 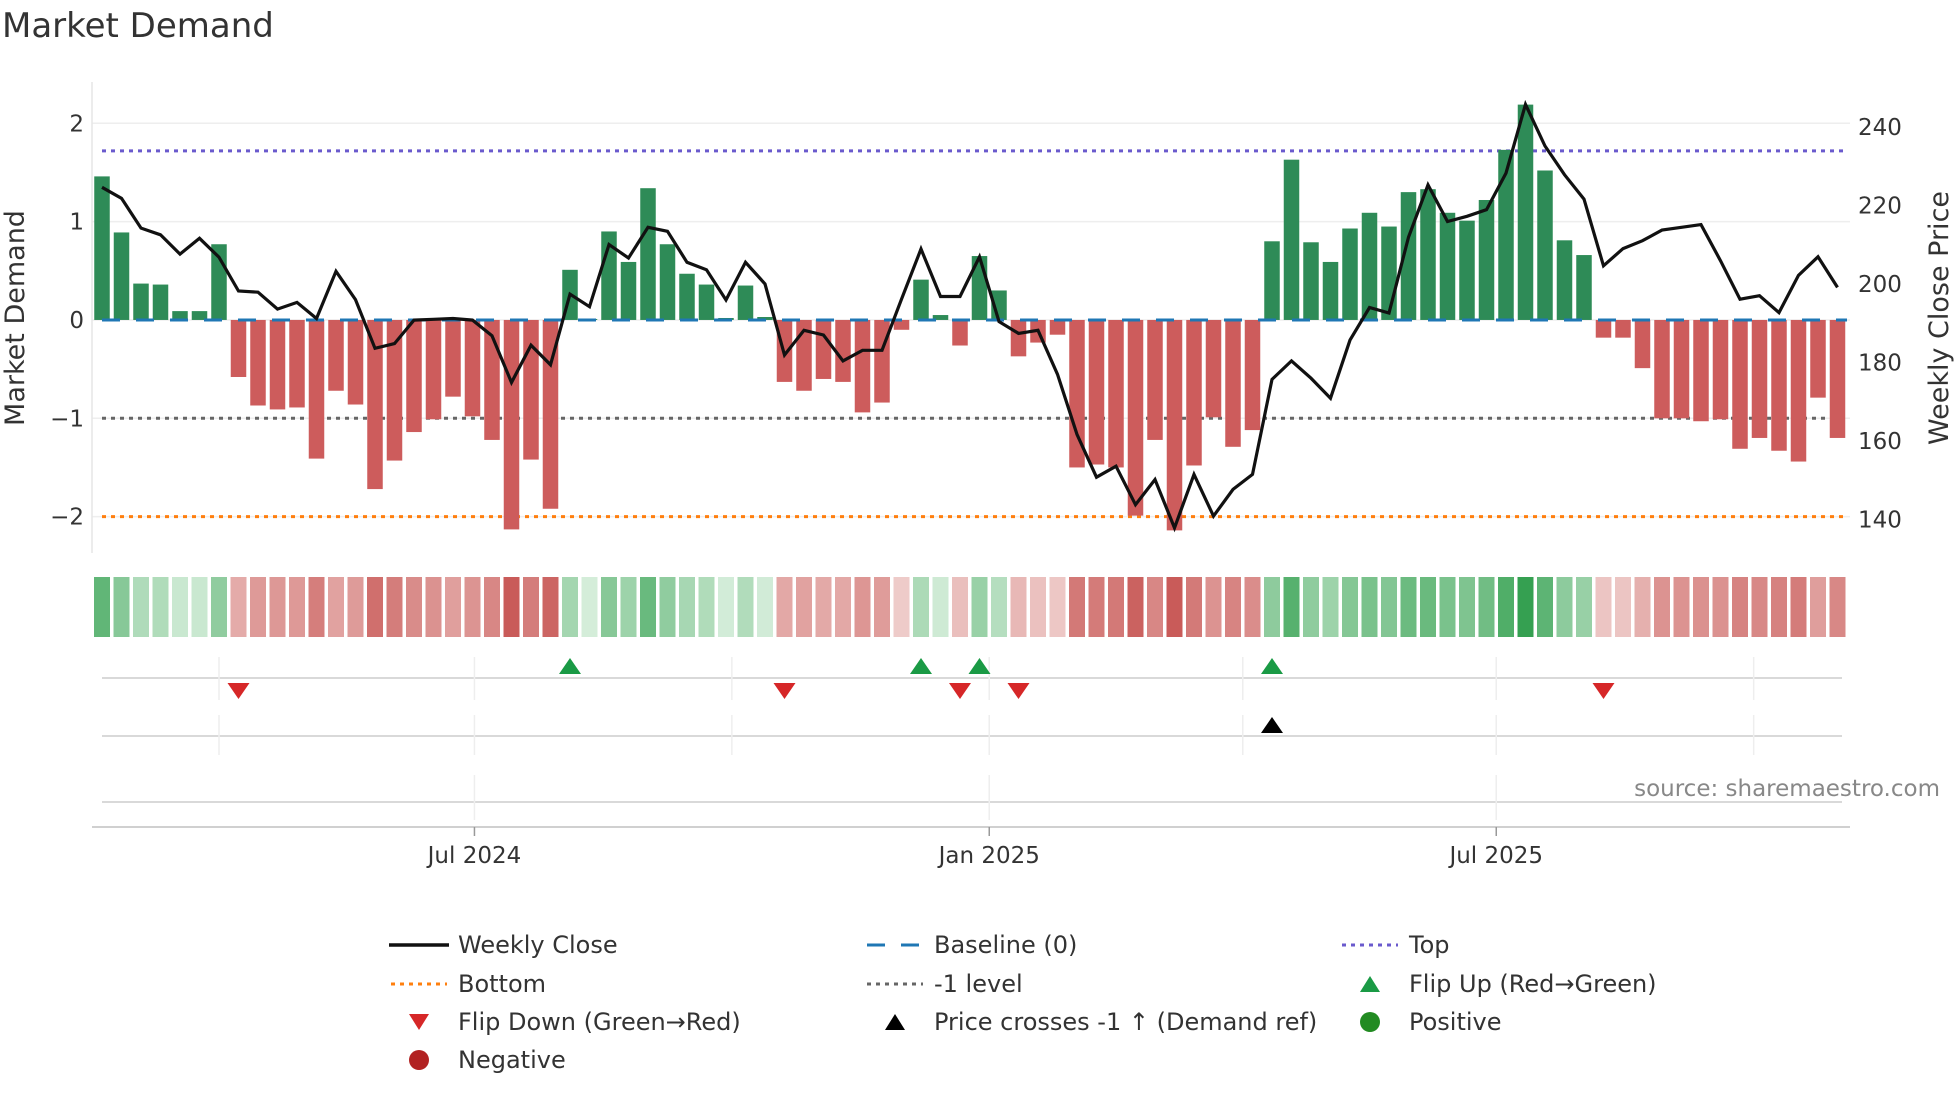 I want to click on y-tick-label: 2, so click(x=76, y=124).